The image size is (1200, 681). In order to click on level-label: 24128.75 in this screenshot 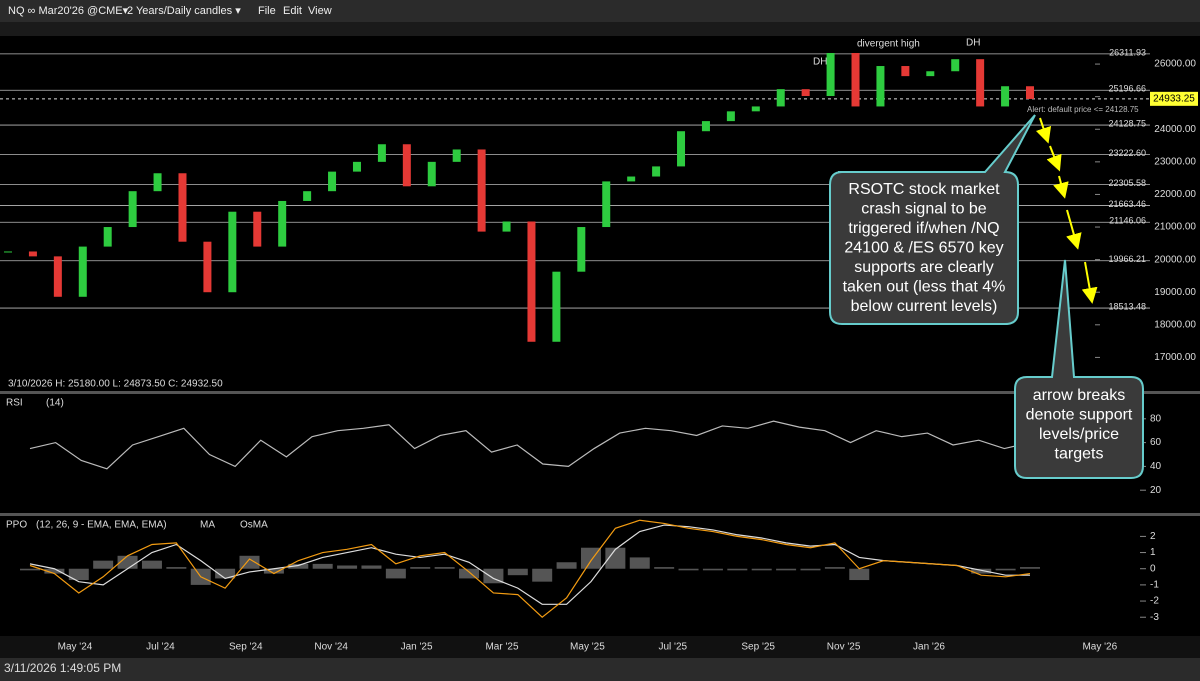, I will do `click(1127, 123)`.